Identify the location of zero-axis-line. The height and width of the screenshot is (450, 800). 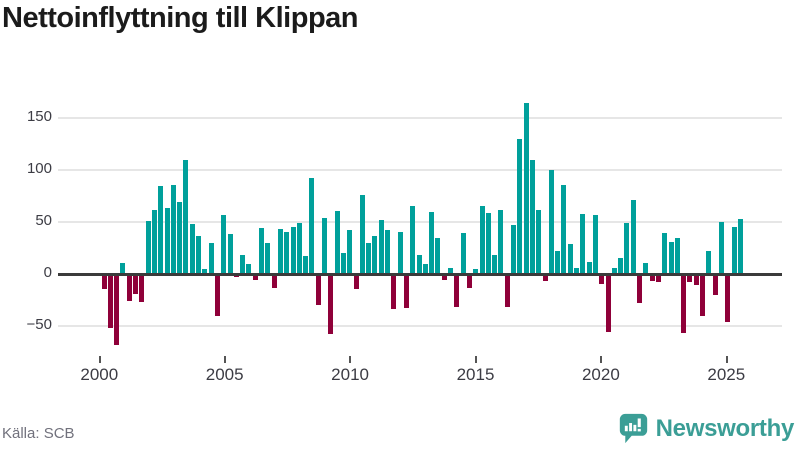
(420, 274).